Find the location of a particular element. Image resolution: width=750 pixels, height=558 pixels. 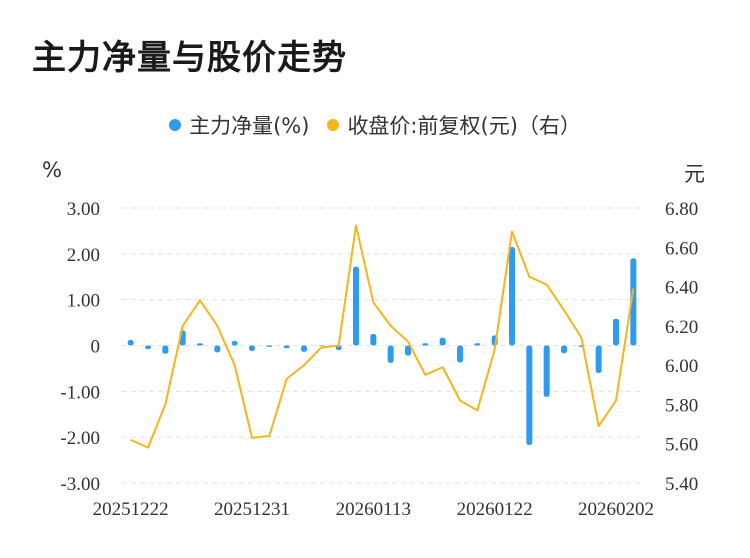

y-left-tick-label: -1.00 is located at coordinates (80, 392).